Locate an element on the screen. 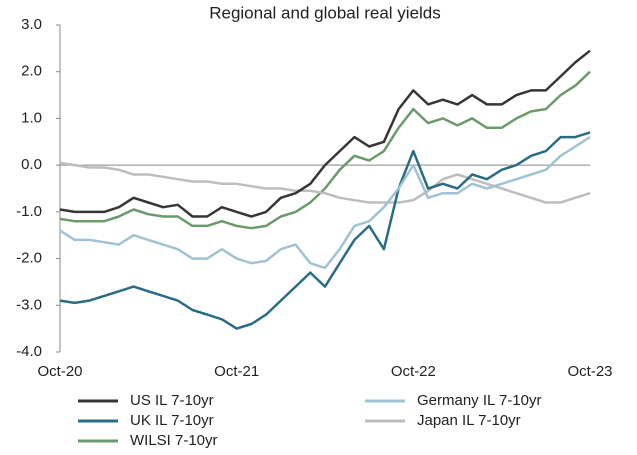 Image resolution: width=637 pixels, height=455 pixels. y-tick-label: 2.0 is located at coordinates (31, 71).